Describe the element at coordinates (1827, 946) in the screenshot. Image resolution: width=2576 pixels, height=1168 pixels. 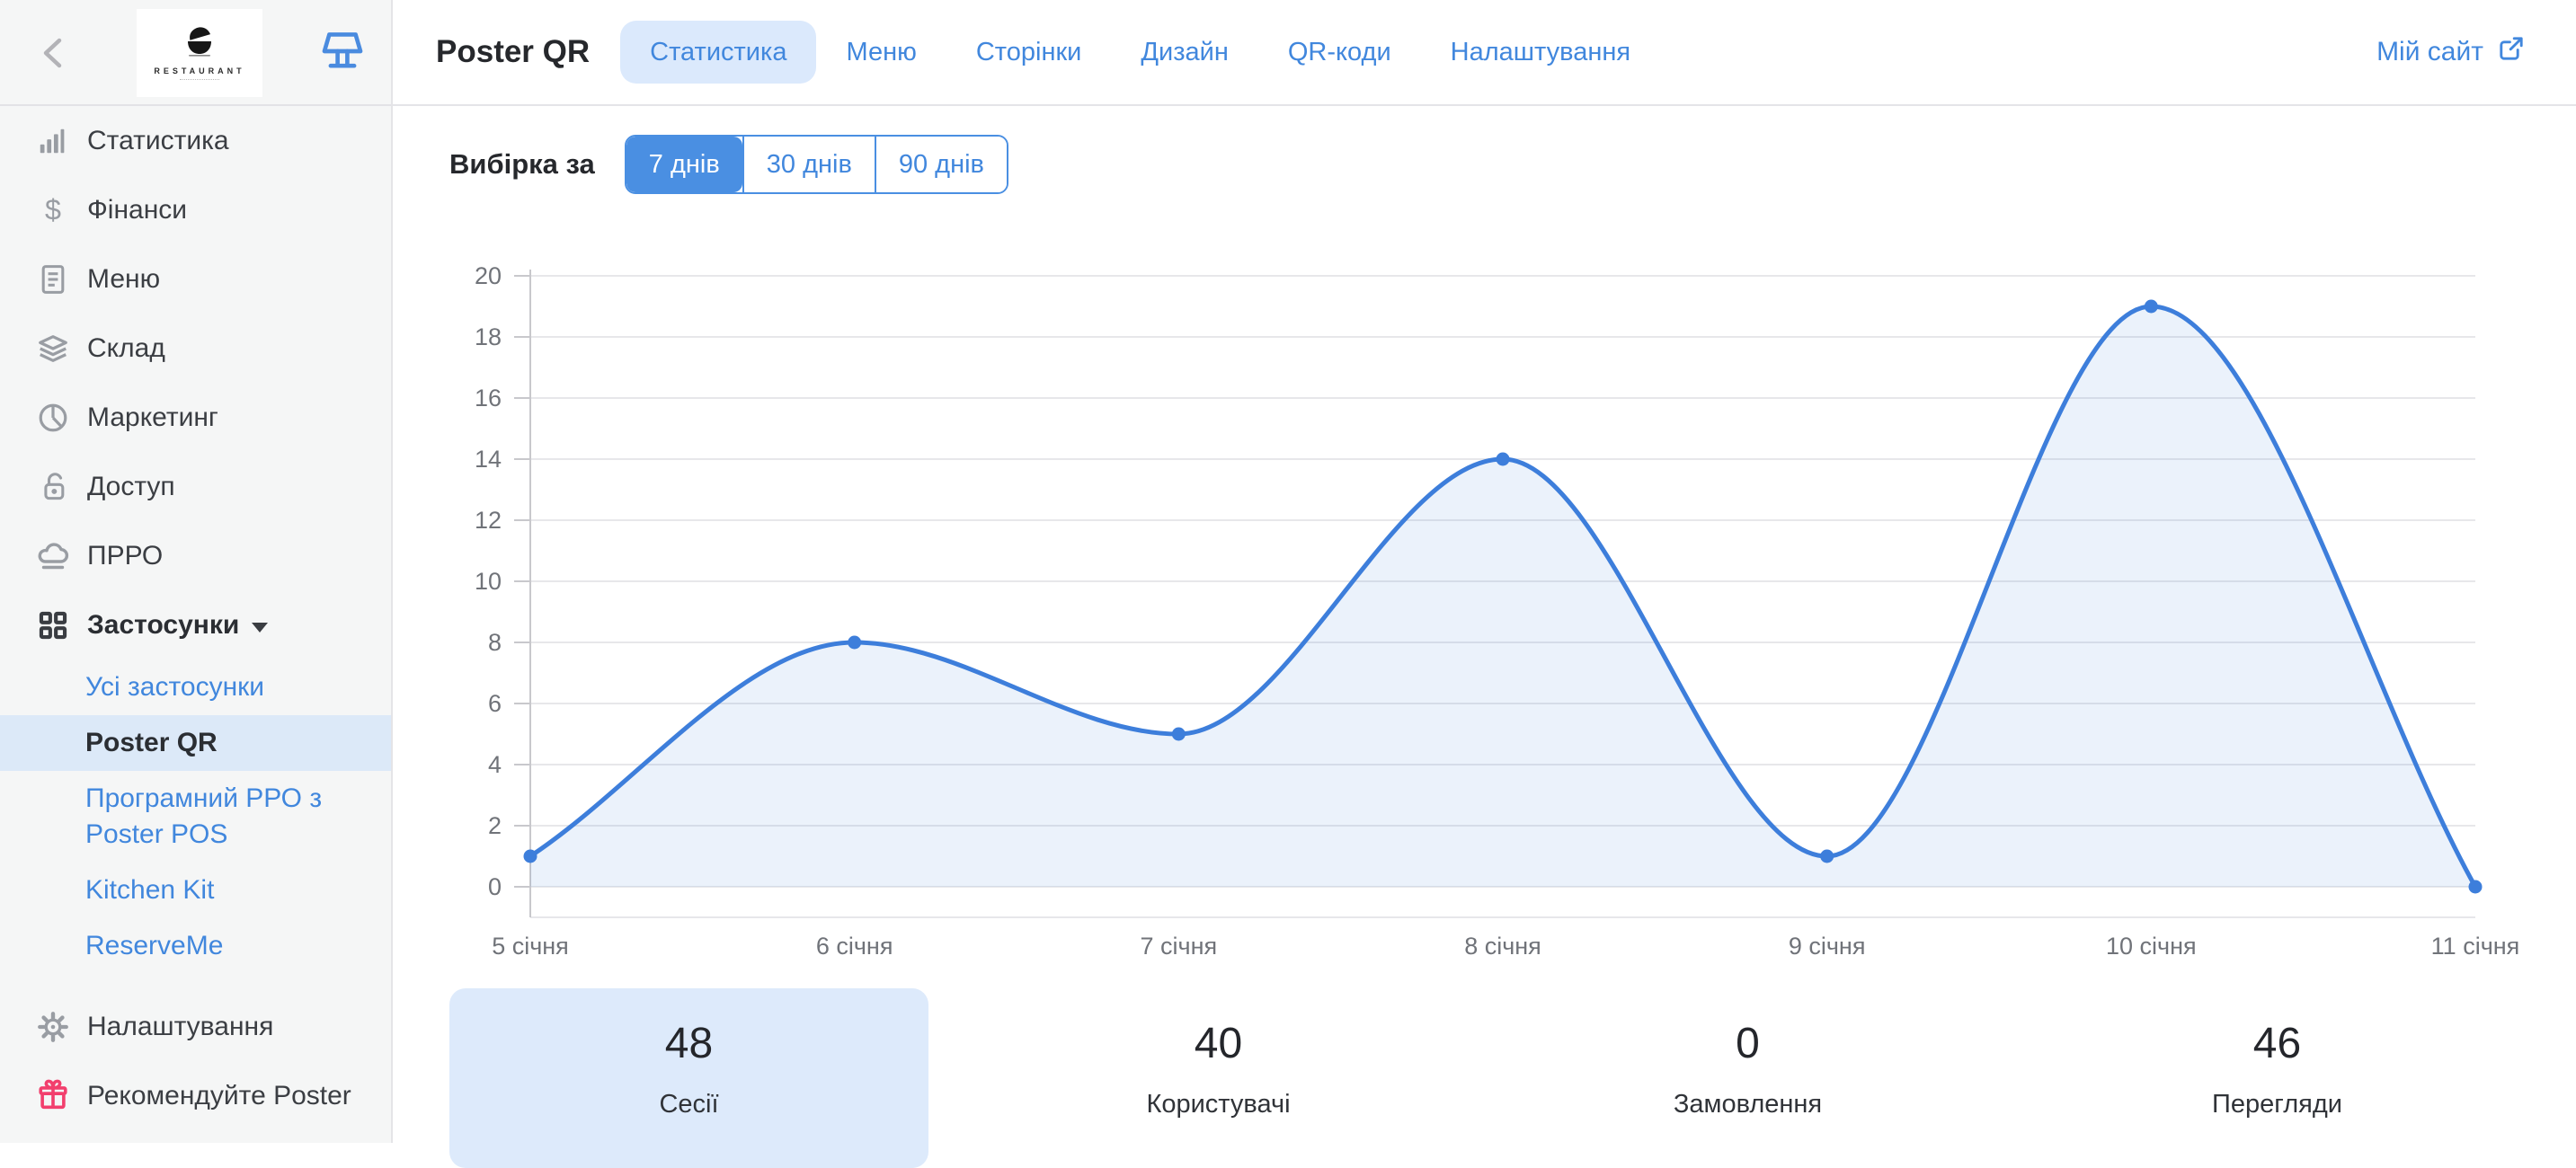
I see `svg-text: 9 січня` at that location.